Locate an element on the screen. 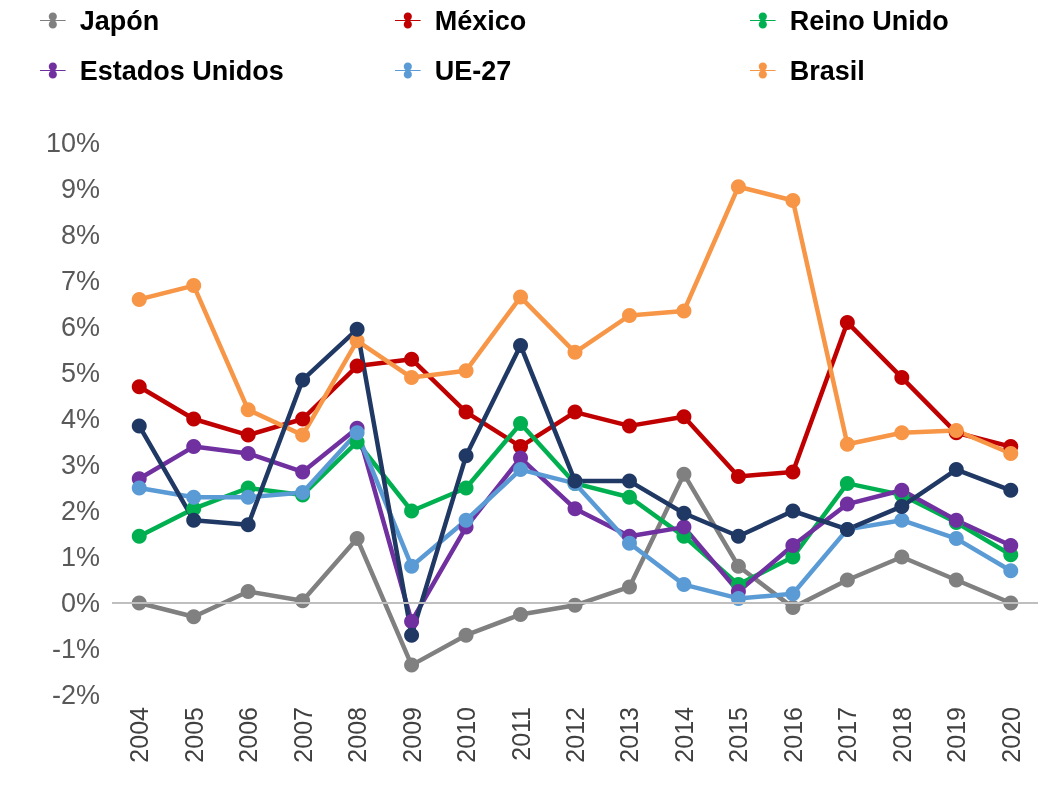 This screenshot has width=1038, height=795. x-tick-label: 2019 is located at coordinates (956, 735).